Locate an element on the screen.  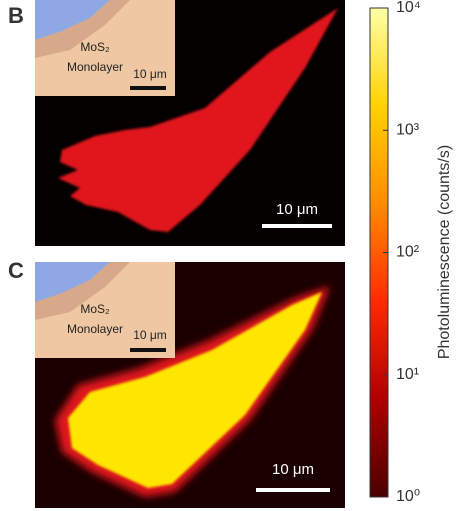
tick-label: 10³ is located at coordinates (408, 129).